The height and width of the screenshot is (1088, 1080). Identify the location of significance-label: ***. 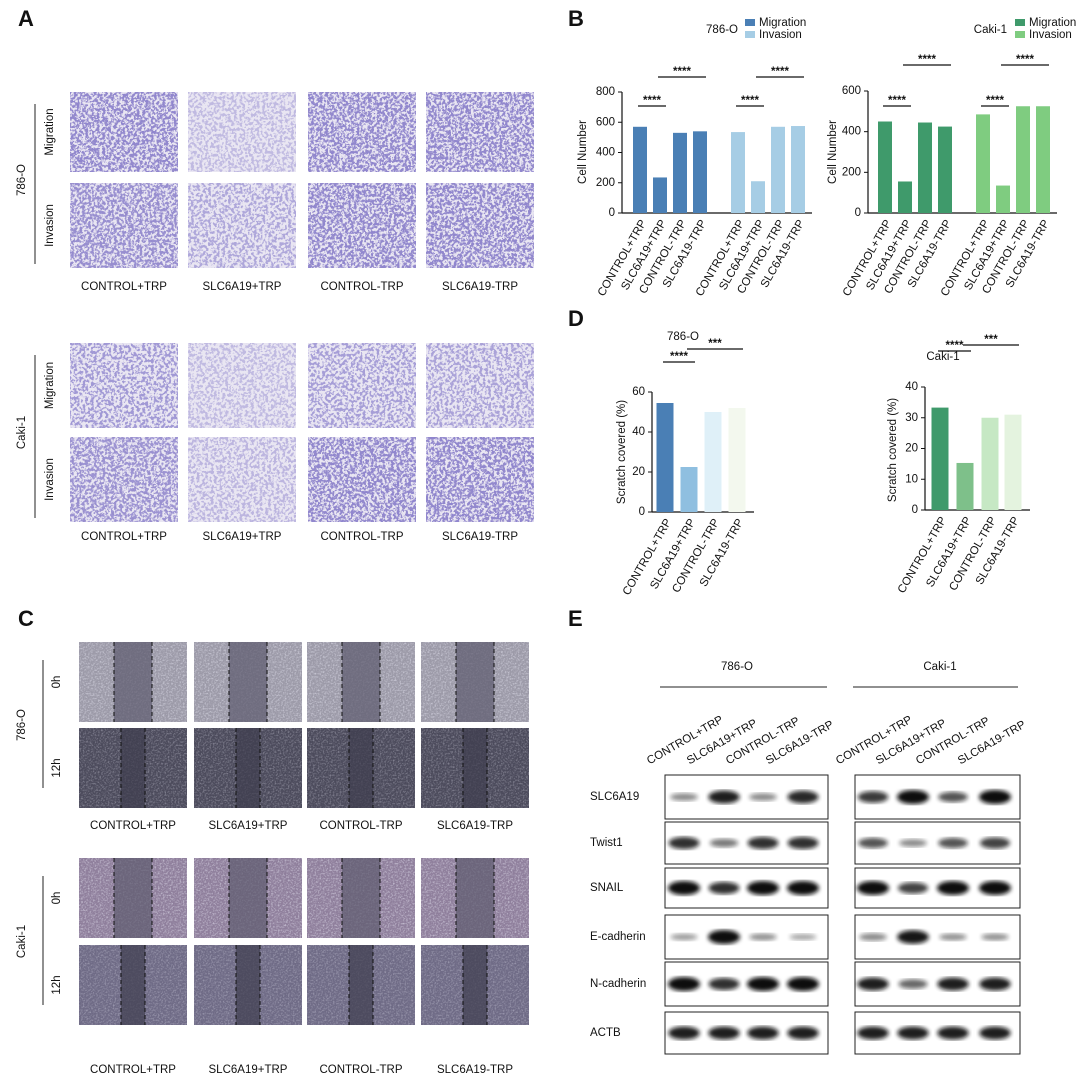
(991, 340).